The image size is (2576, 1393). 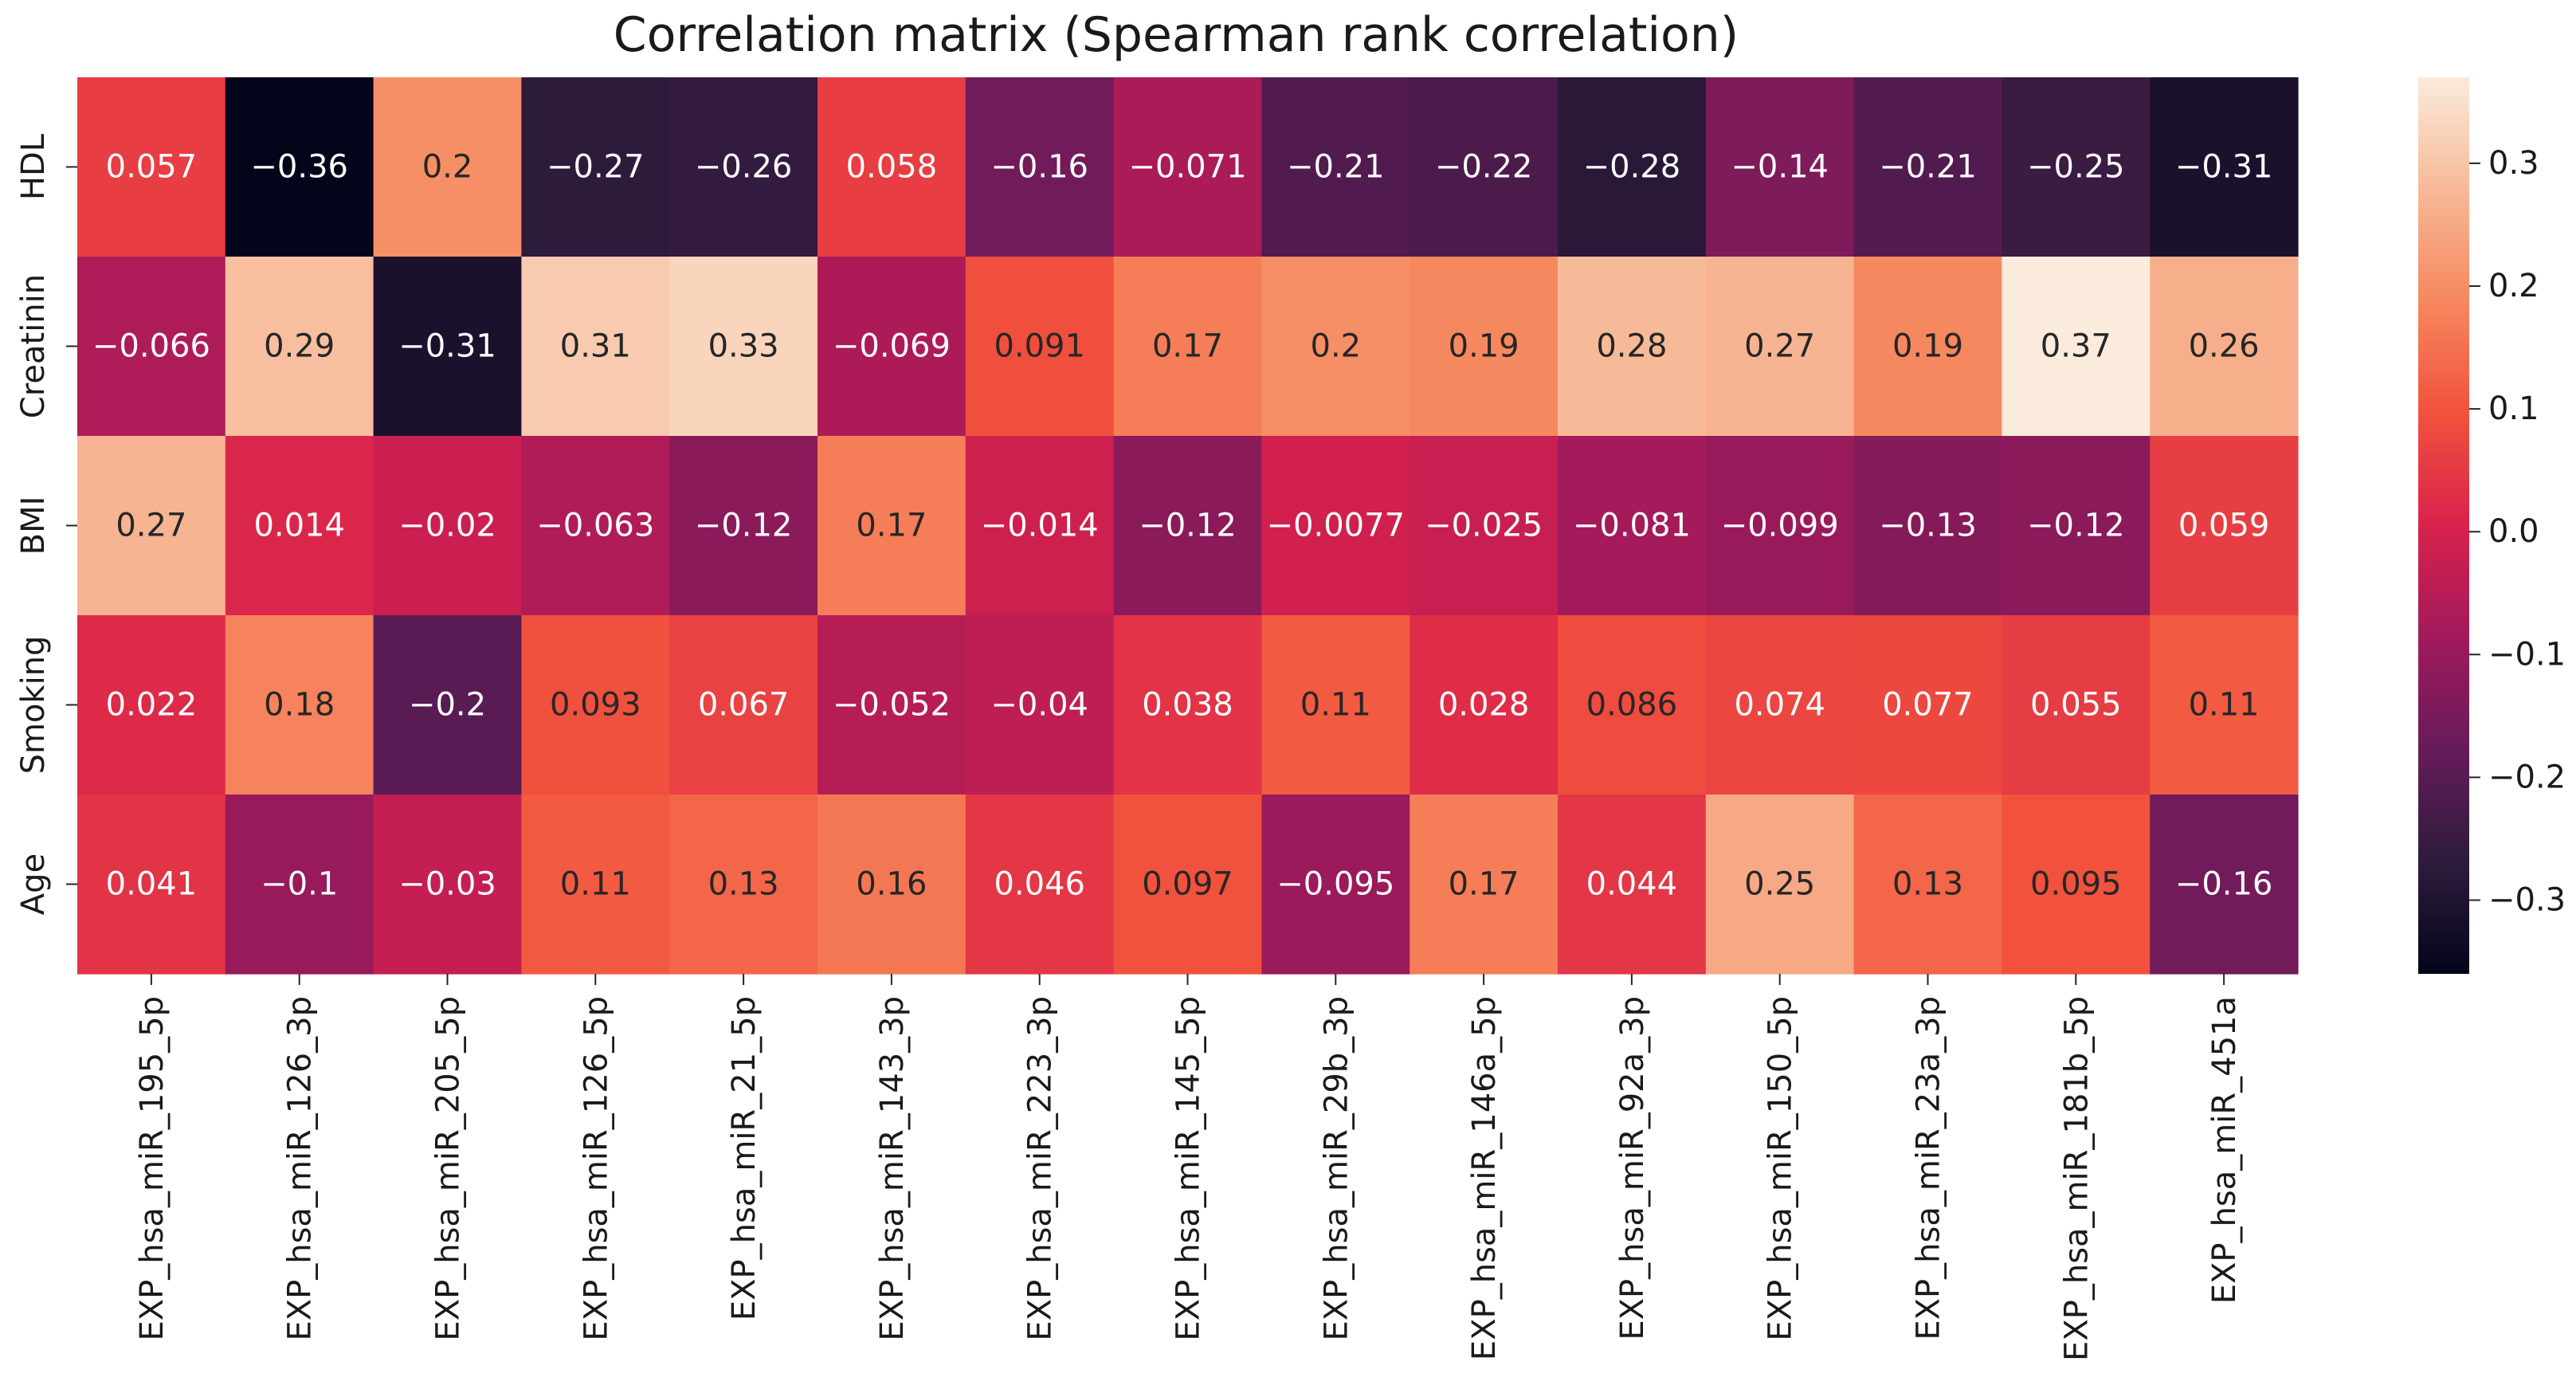 What do you see at coordinates (1484, 1178) in the screenshot?
I see `column-label: EXP_hsa_miR_146a_5p` at bounding box center [1484, 1178].